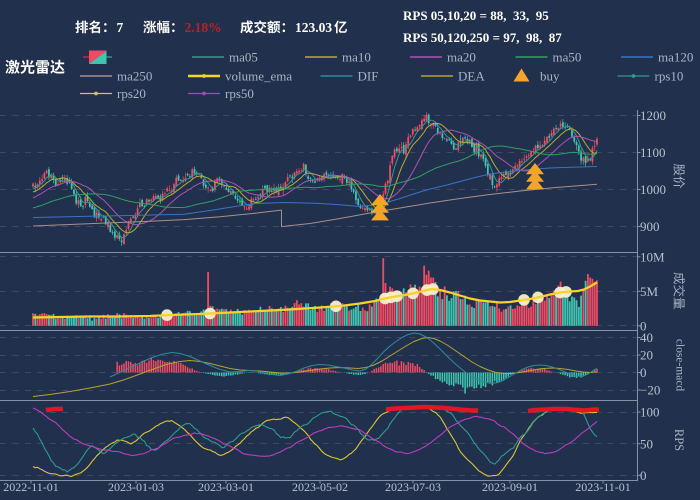 This screenshot has height=500, width=700. Describe the element at coordinates (679, 440) in the screenshot. I see `svg-text: RPS` at that location.